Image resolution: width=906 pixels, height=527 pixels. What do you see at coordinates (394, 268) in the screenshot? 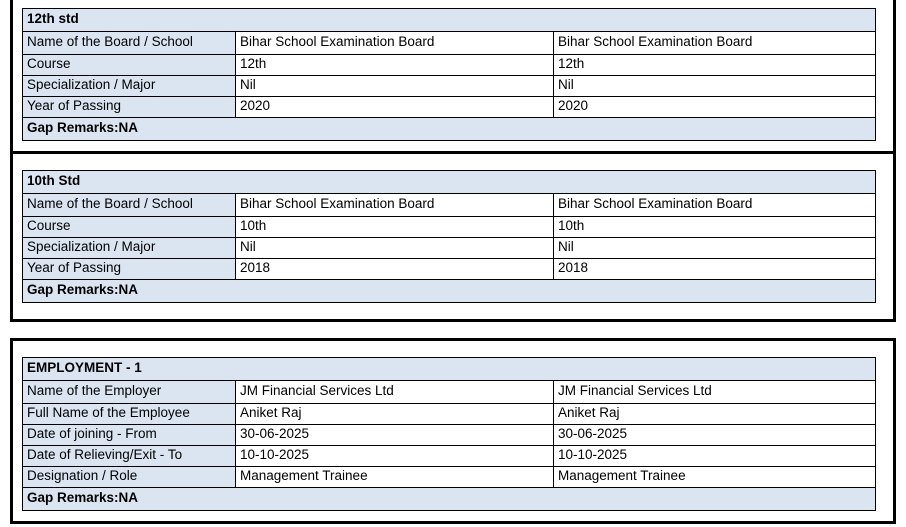
I see `field-value-1: 2018` at bounding box center [394, 268].